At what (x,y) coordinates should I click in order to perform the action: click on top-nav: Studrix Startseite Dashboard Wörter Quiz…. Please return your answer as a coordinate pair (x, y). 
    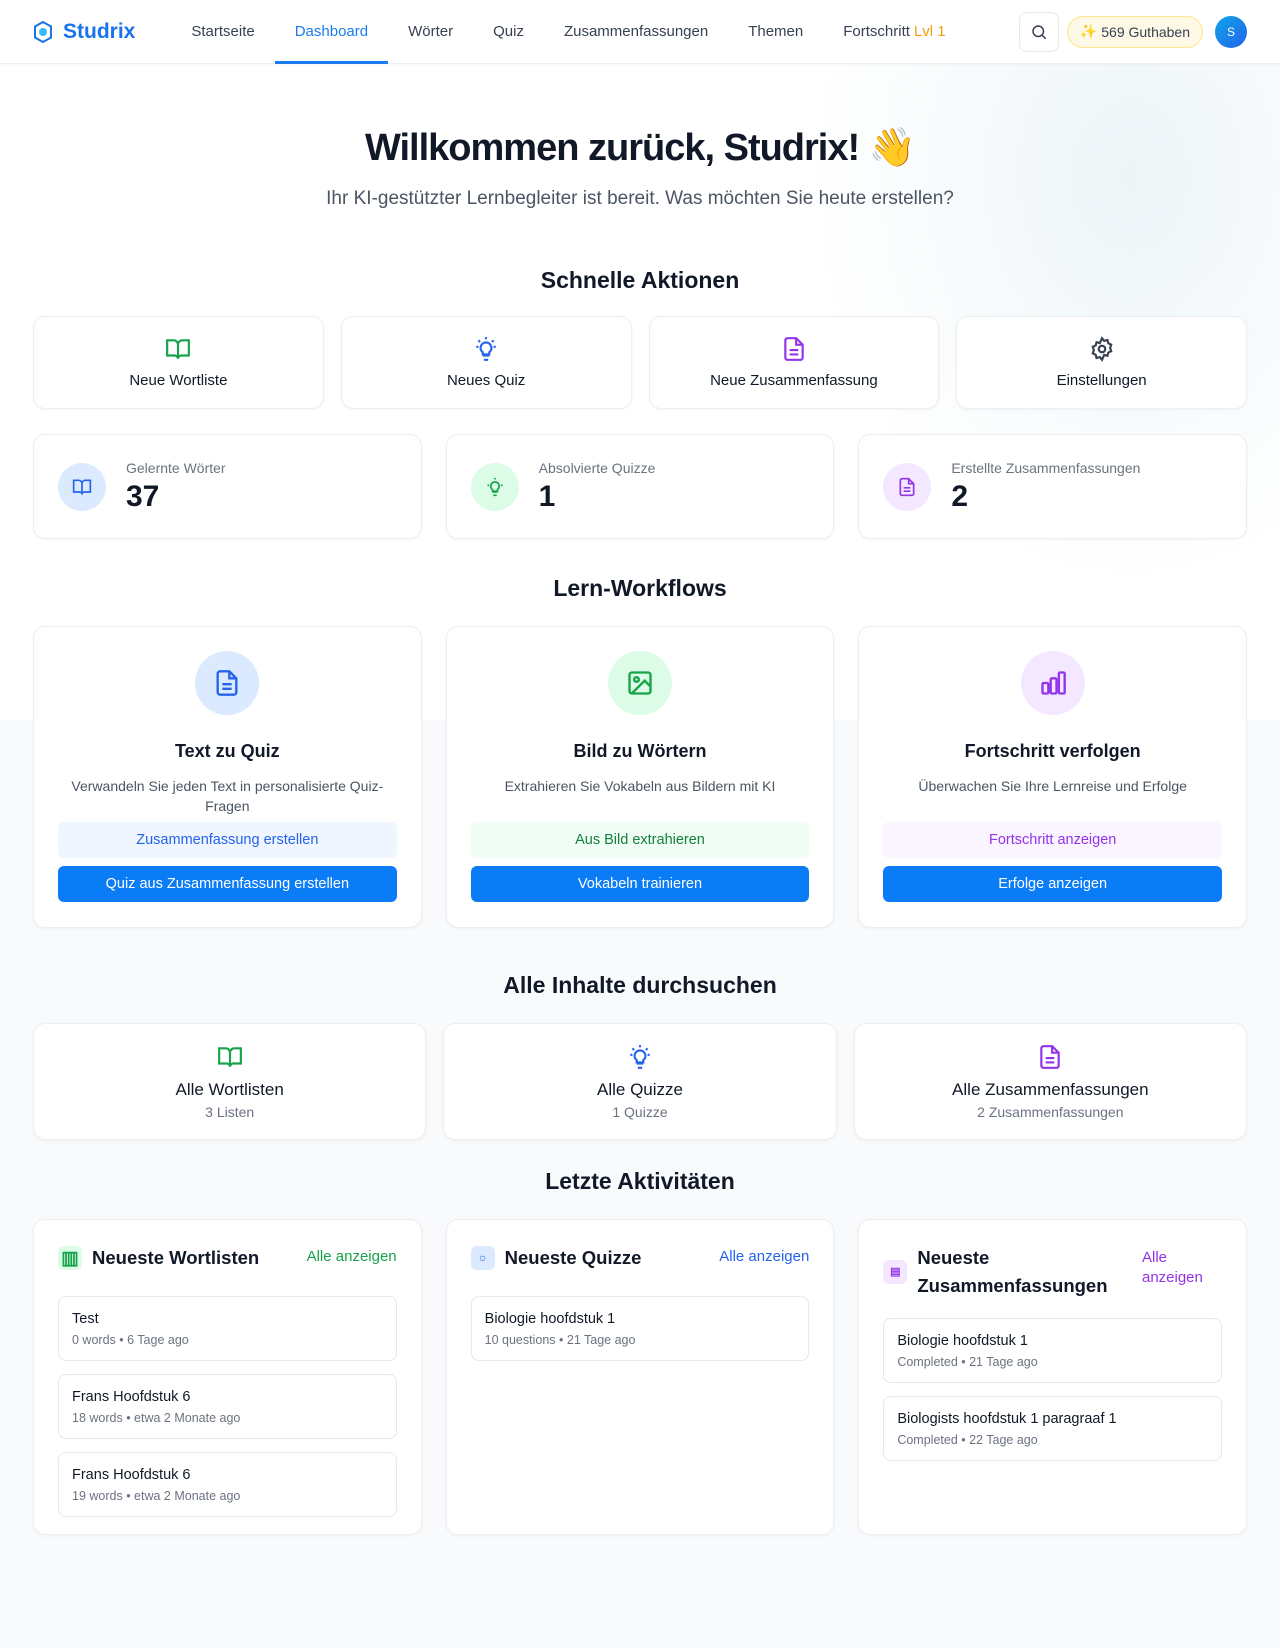
    Looking at the image, I should click on (640, 32).